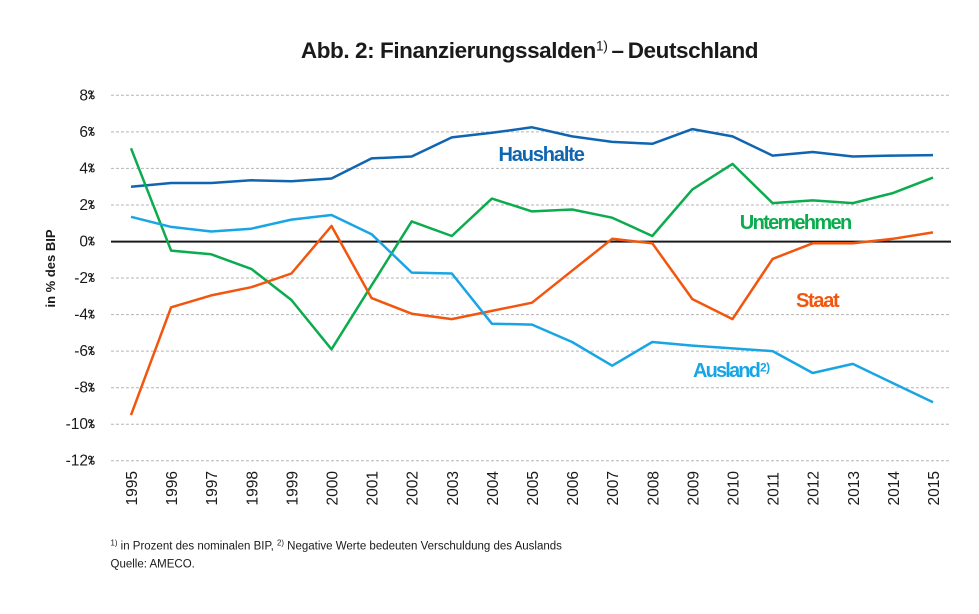  Describe the element at coordinates (153, 565) in the screenshot. I see `svg-text: Quelle: AMECO.` at that location.